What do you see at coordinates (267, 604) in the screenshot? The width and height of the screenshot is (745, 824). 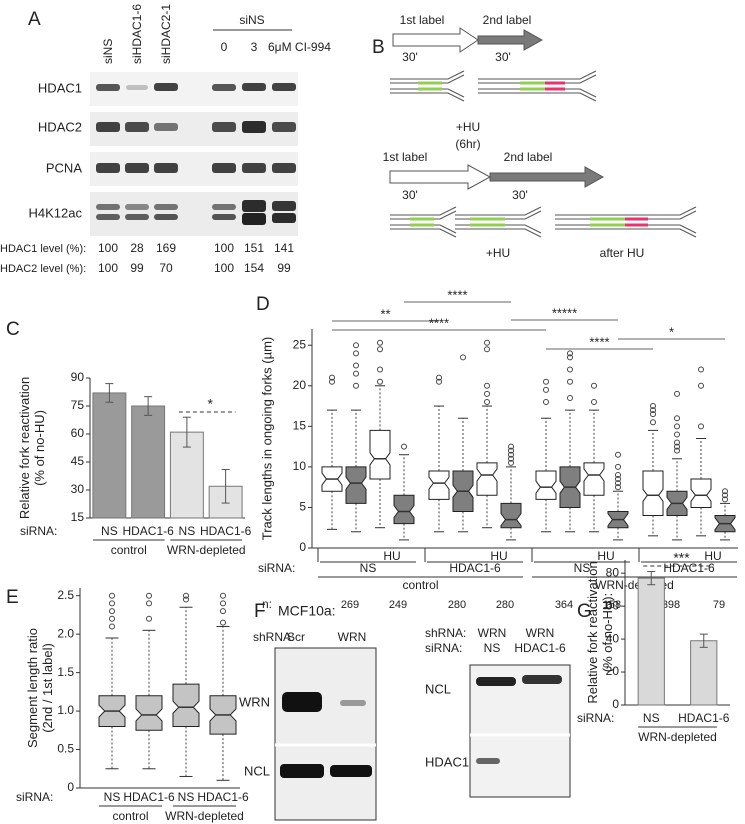 I see `n-label: n:` at bounding box center [267, 604].